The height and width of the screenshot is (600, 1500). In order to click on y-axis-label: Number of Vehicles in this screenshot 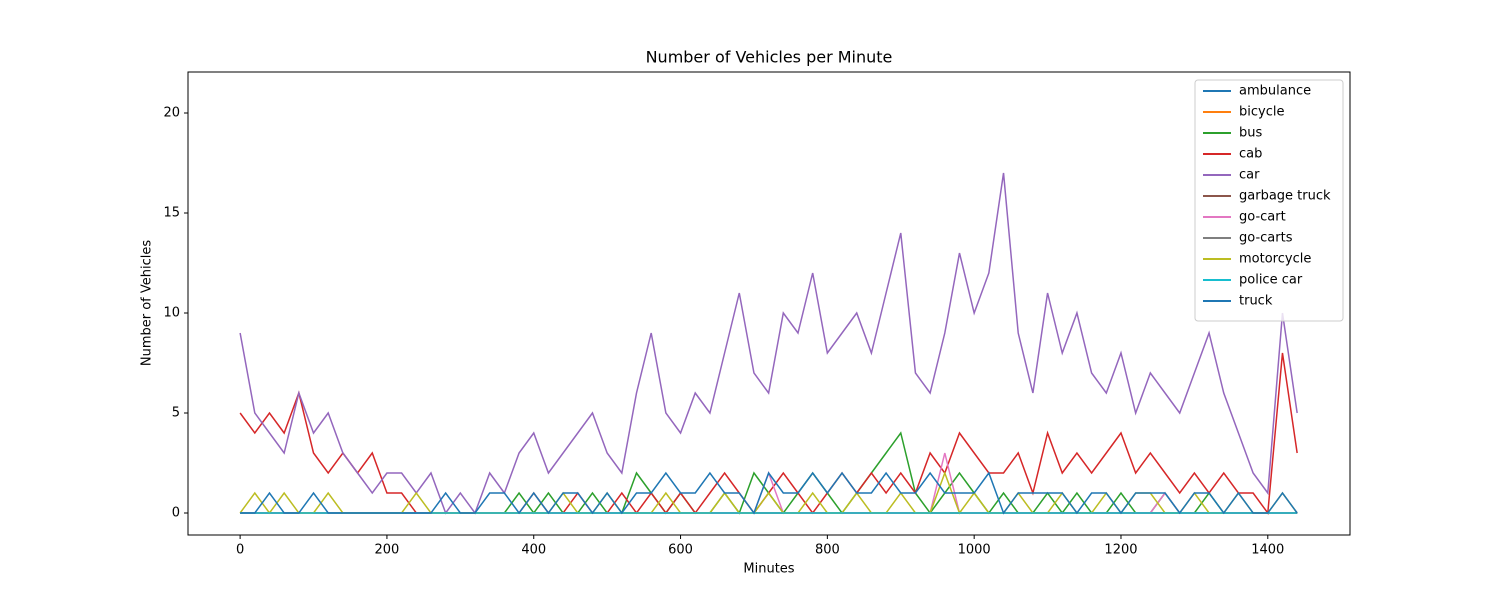, I will do `click(147, 303)`.